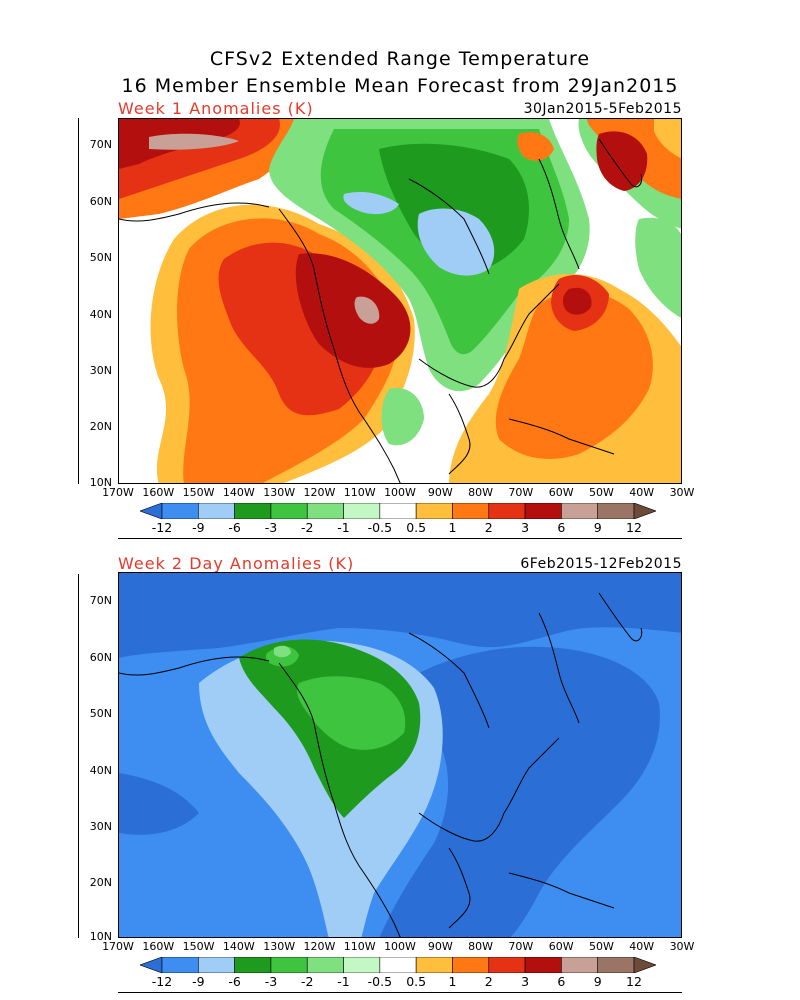  I want to click on week2-colorbar-upper-triangle, so click(645, 965).